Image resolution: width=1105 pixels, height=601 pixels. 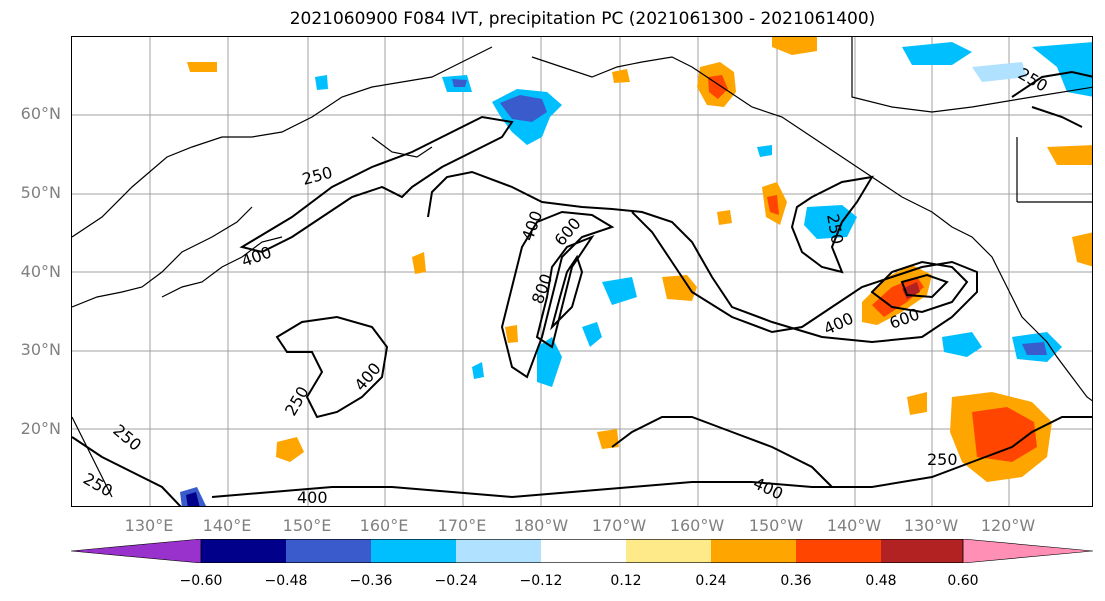 What do you see at coordinates (619, 525) in the screenshot?
I see `lon-label: 170°W` at bounding box center [619, 525].